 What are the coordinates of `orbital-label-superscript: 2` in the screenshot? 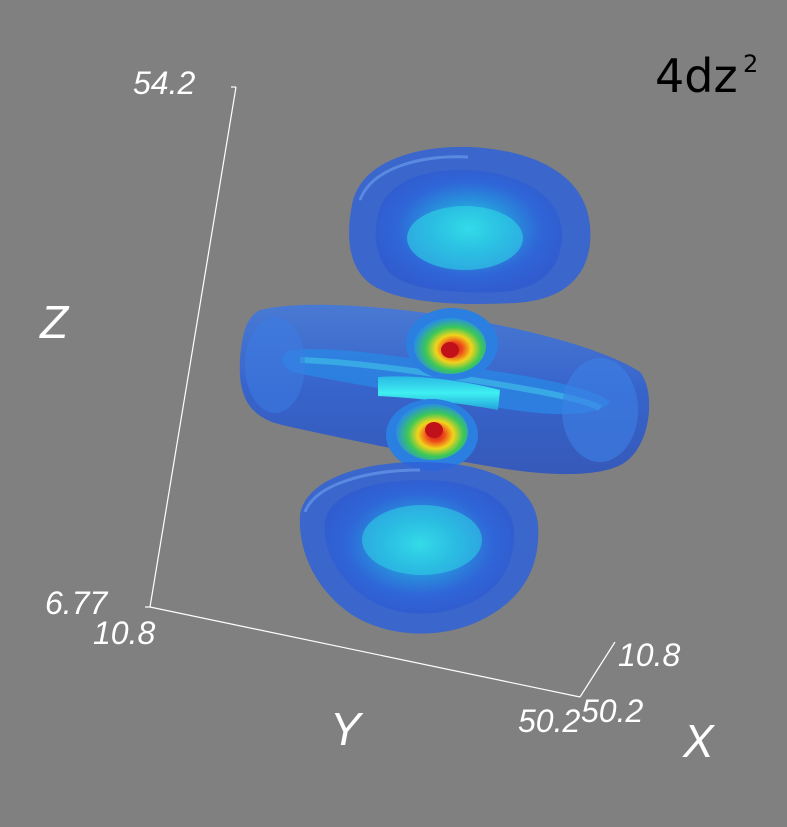 It's located at (750, 64).